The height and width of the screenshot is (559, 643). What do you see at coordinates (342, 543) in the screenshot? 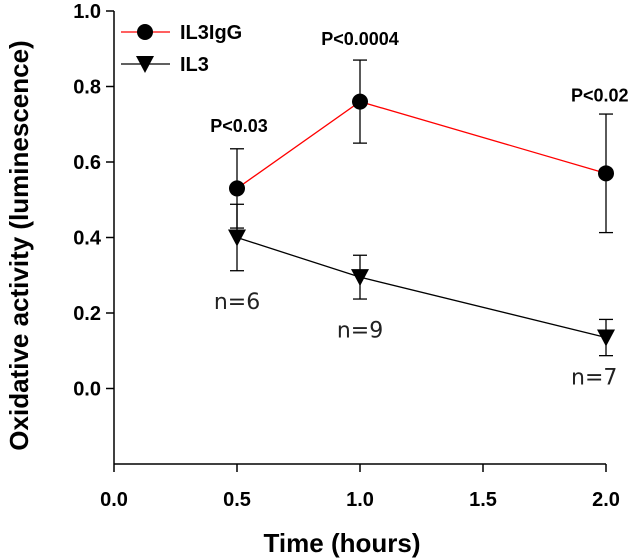
I see `x-axis-title: Time (hours)` at bounding box center [342, 543].